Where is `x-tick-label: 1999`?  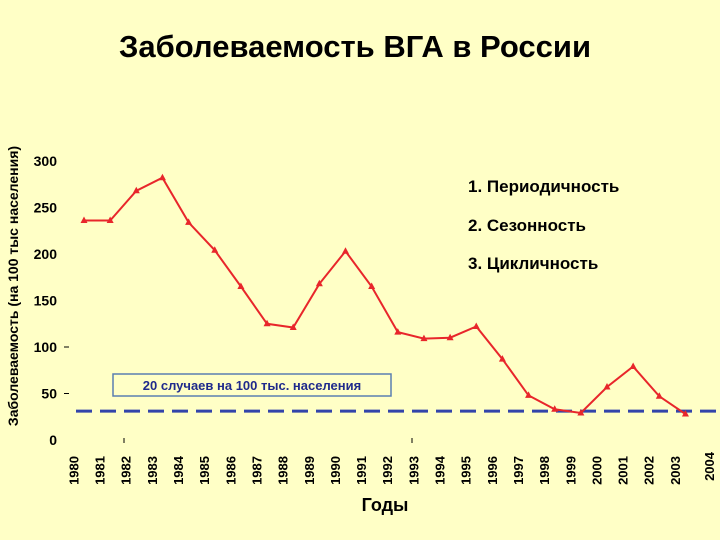 x-tick-label: 1999 is located at coordinates (570, 470).